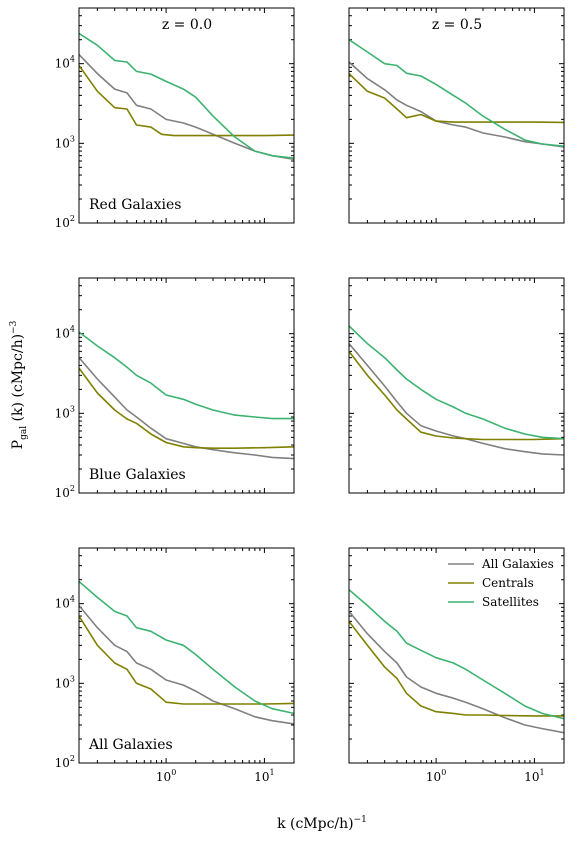 This screenshot has width=571, height=841. I want to click on panel-r0-c1: z = 0.5, so click(456, 115).